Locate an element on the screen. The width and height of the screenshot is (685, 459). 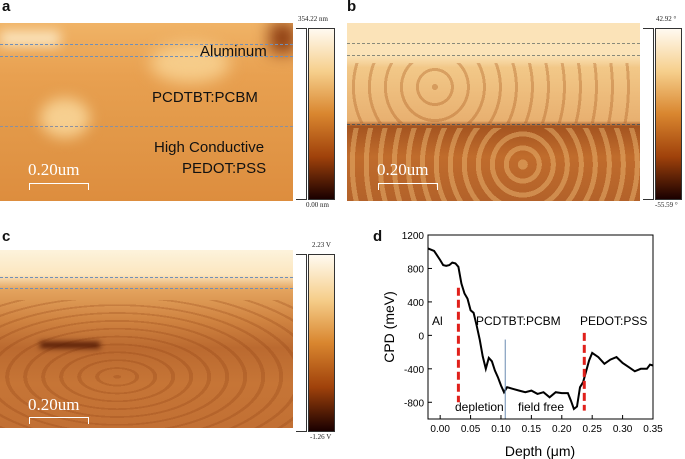
x-tick-label: 0.00 is located at coordinates (440, 429).